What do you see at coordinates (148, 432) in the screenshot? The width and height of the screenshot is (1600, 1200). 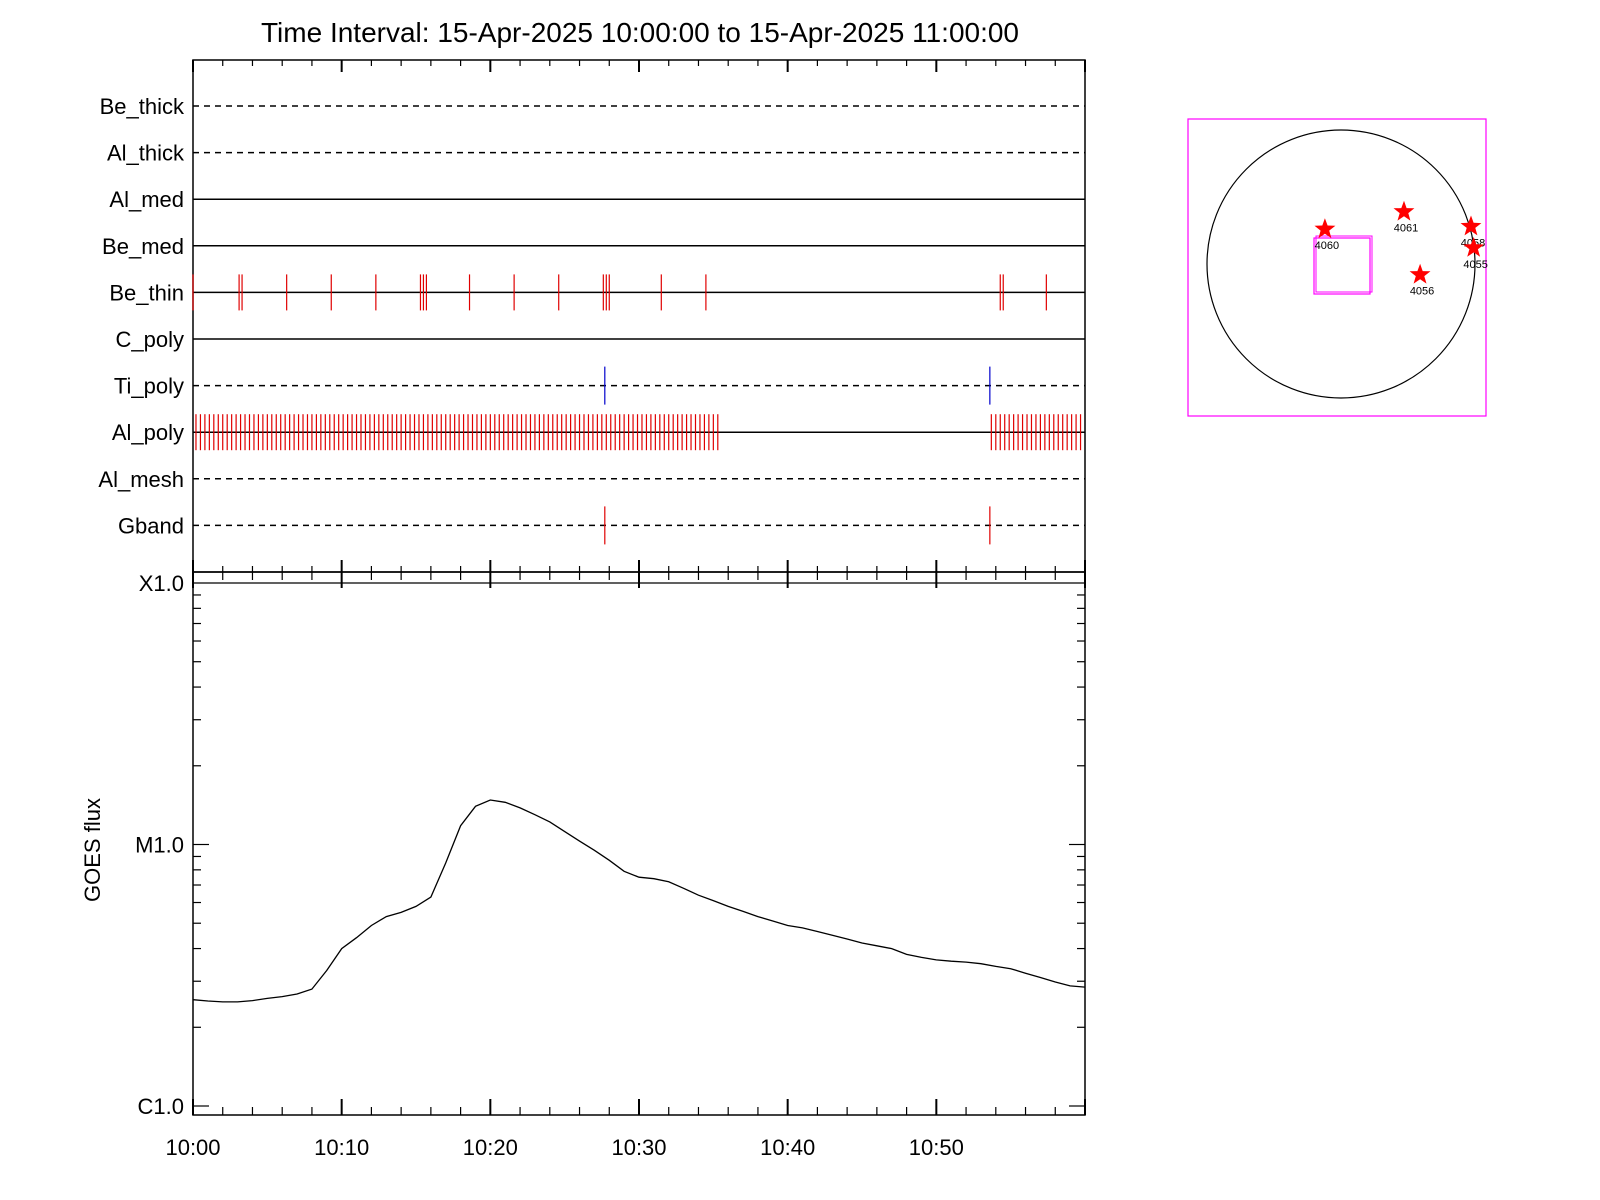 I see `row-label-al_poly: Al_poly` at bounding box center [148, 432].